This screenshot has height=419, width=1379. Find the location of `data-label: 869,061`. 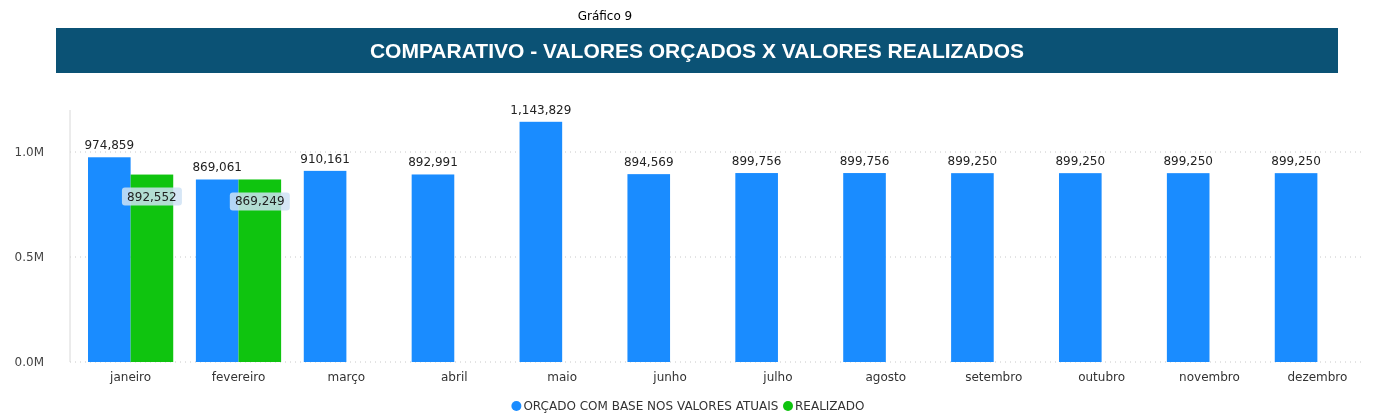

data-label: 869,061 is located at coordinates (217, 167).